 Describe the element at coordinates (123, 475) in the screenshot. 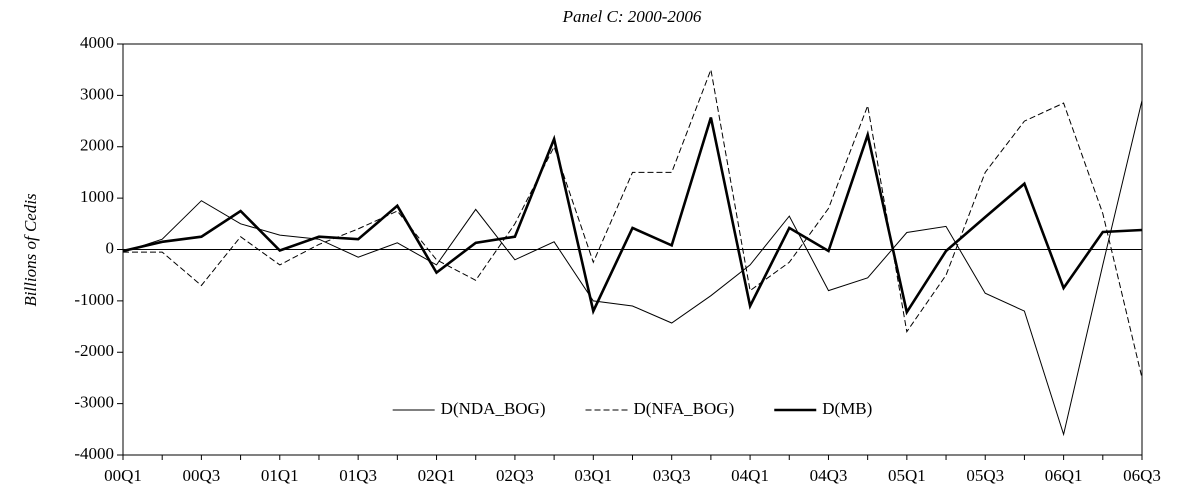

I see `x-tick-label: 00Q1` at that location.